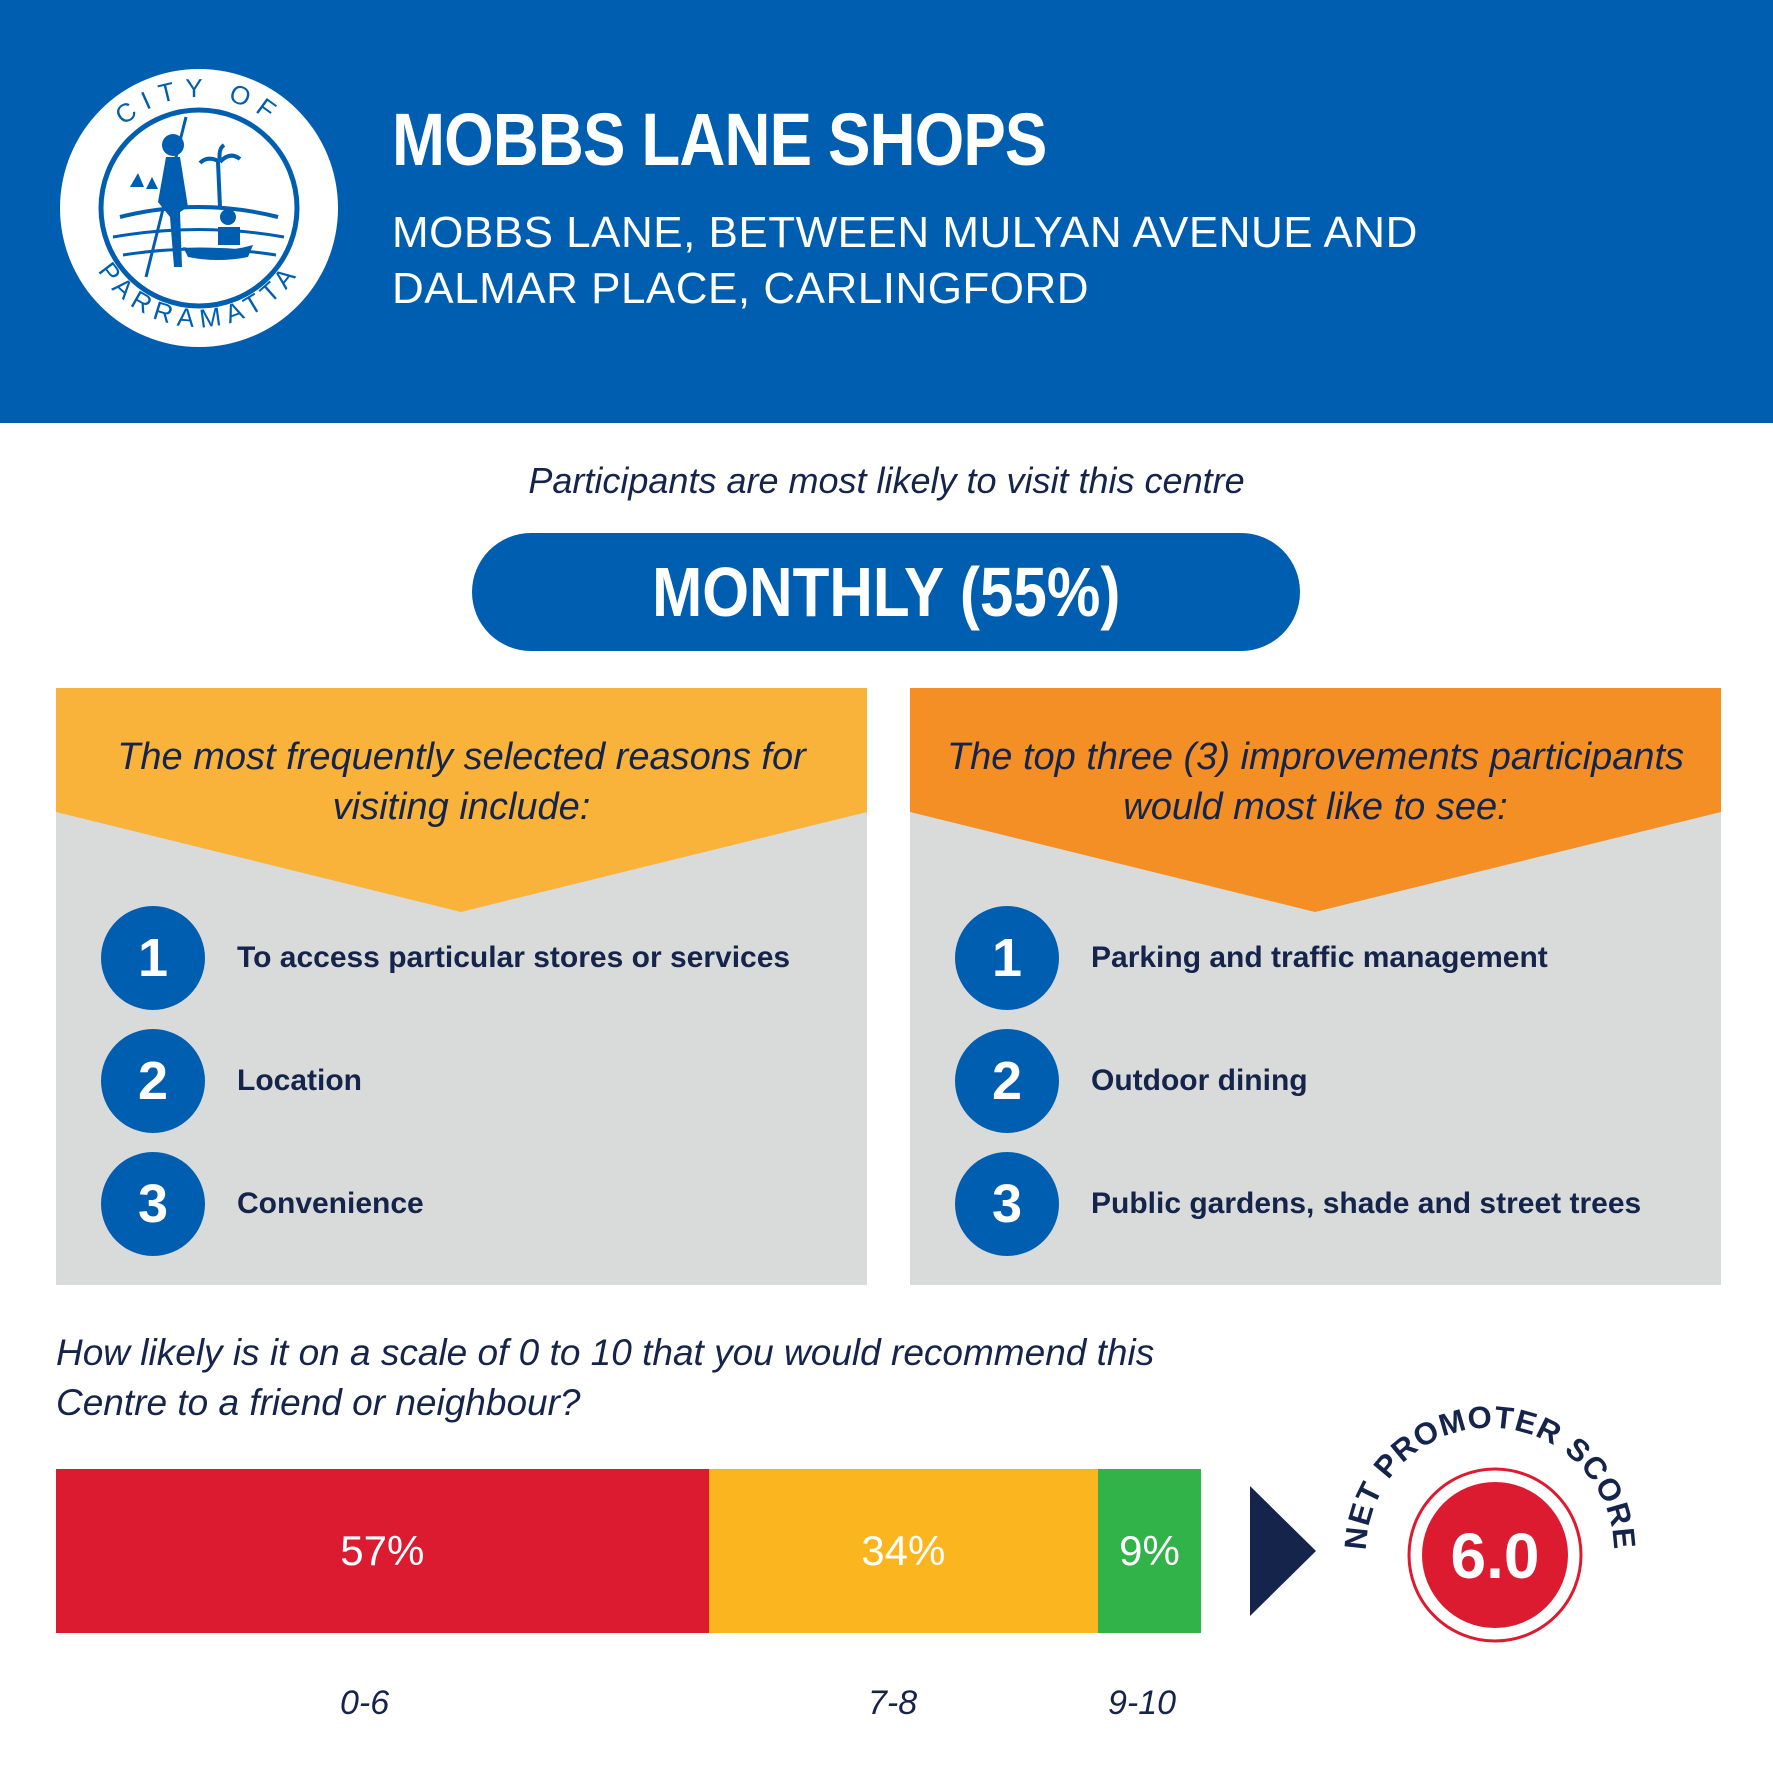 The height and width of the screenshot is (1772, 1773). Describe the element at coordinates (153, 1081) in the screenshot. I see `reason-number-badge: 2` at that location.